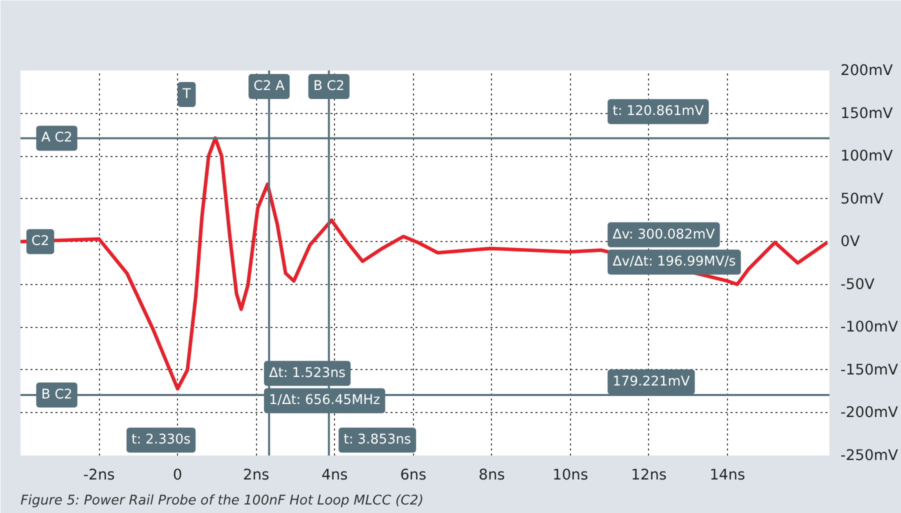 This screenshot has width=901, height=513. Describe the element at coordinates (222, 501) in the screenshot. I see `caption: Figure 5: Power Rail Probe of the 100nF Hot Loop MLCC (C2)` at that location.